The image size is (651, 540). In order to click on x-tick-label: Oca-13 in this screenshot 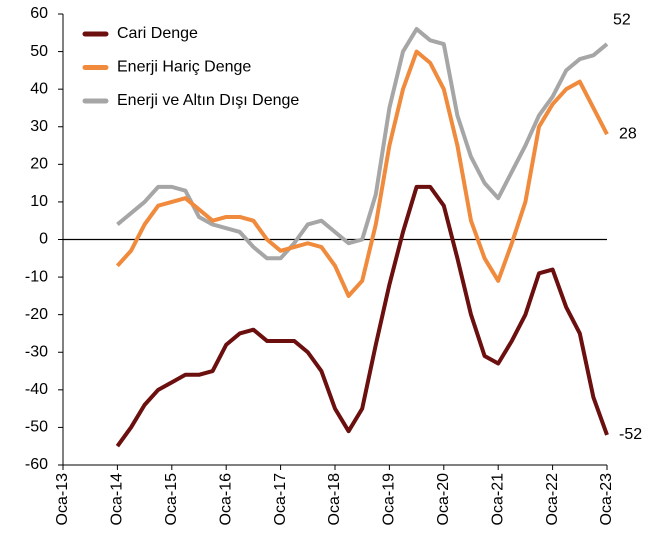, I will do `click(62, 499)`.